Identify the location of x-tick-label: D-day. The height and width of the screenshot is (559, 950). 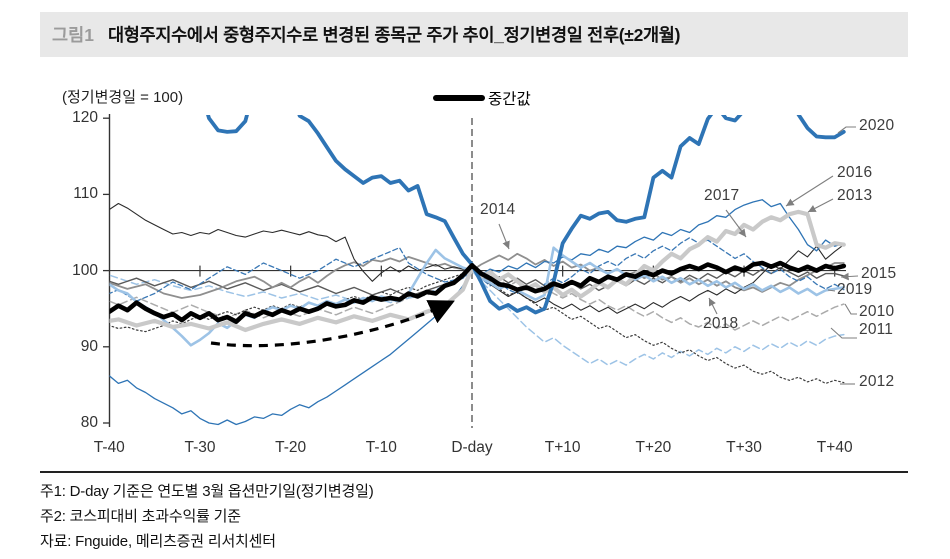
(472, 447).